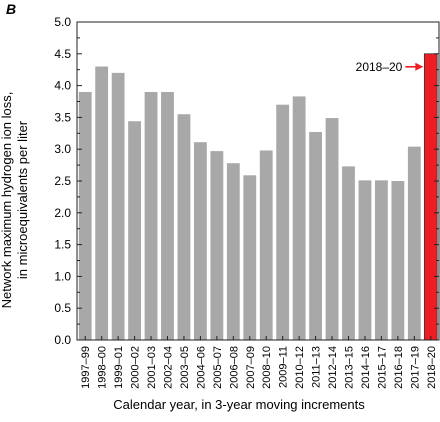 The width and height of the screenshot is (440, 422). I want to click on annotation: 2018–20, so click(390, 67).